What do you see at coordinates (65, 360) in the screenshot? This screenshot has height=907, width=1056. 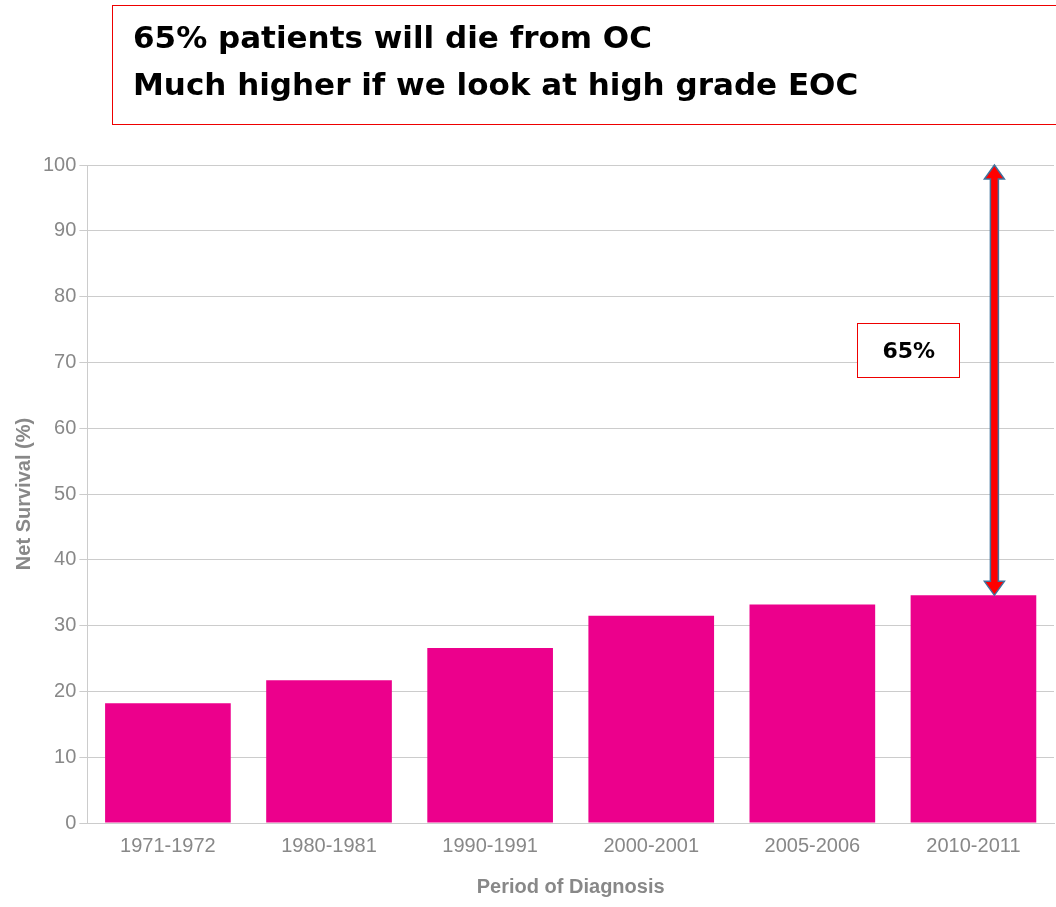 I see `y-tick-label: 70` at bounding box center [65, 360].